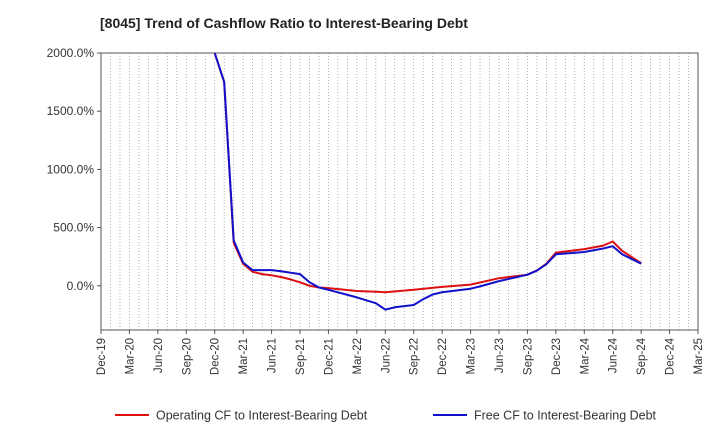 The image size is (720, 440). Describe the element at coordinates (159, 355) in the screenshot. I see `x-tick-label: Jun-20` at that location.